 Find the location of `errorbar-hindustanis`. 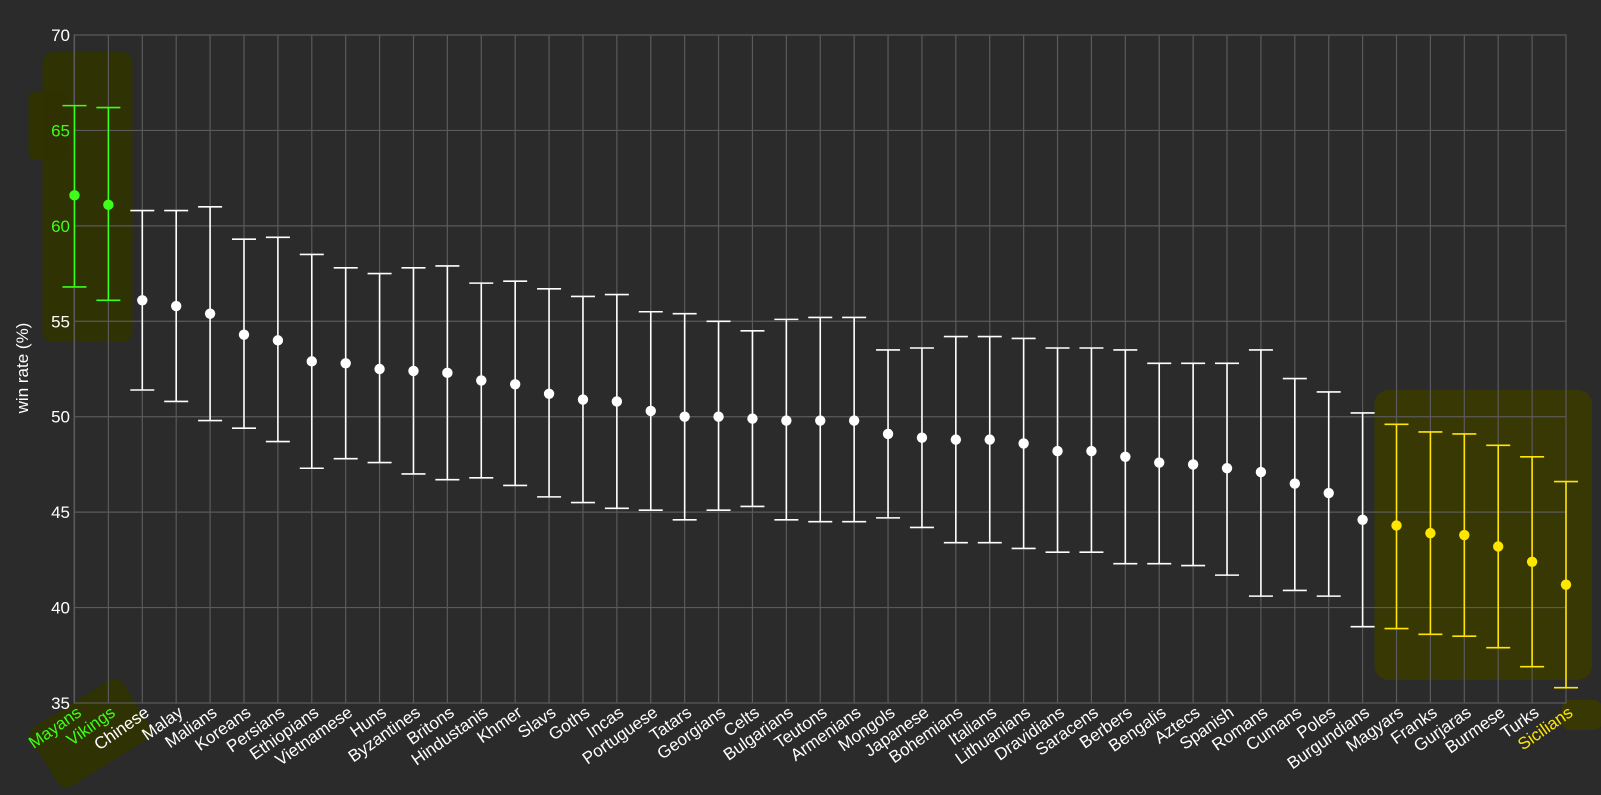

errorbar-hindustanis is located at coordinates (481, 380).